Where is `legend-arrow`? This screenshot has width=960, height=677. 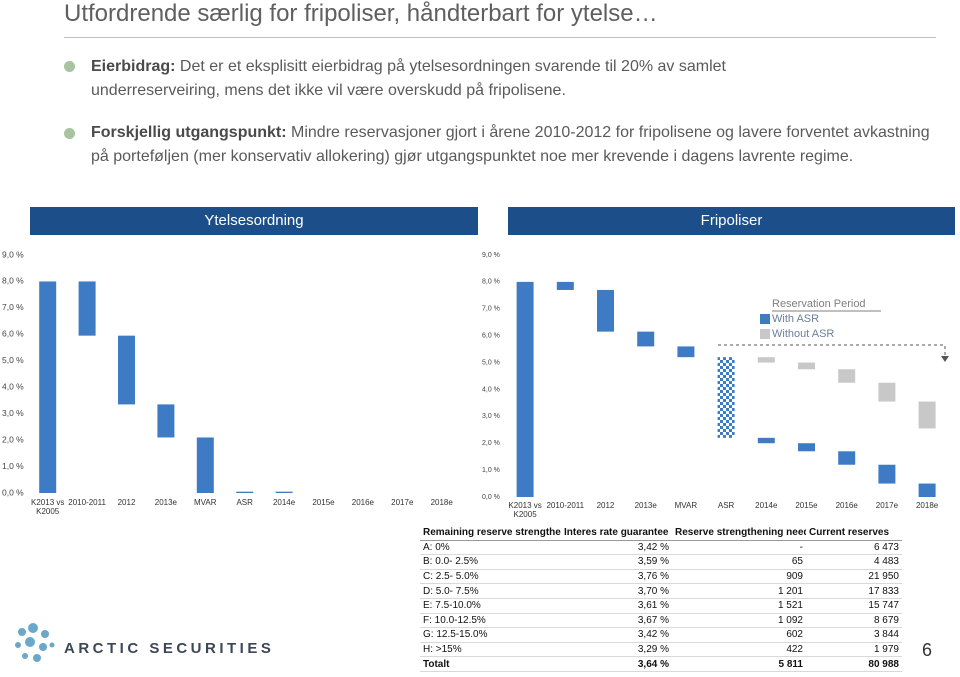 legend-arrow is located at coordinates (832, 351).